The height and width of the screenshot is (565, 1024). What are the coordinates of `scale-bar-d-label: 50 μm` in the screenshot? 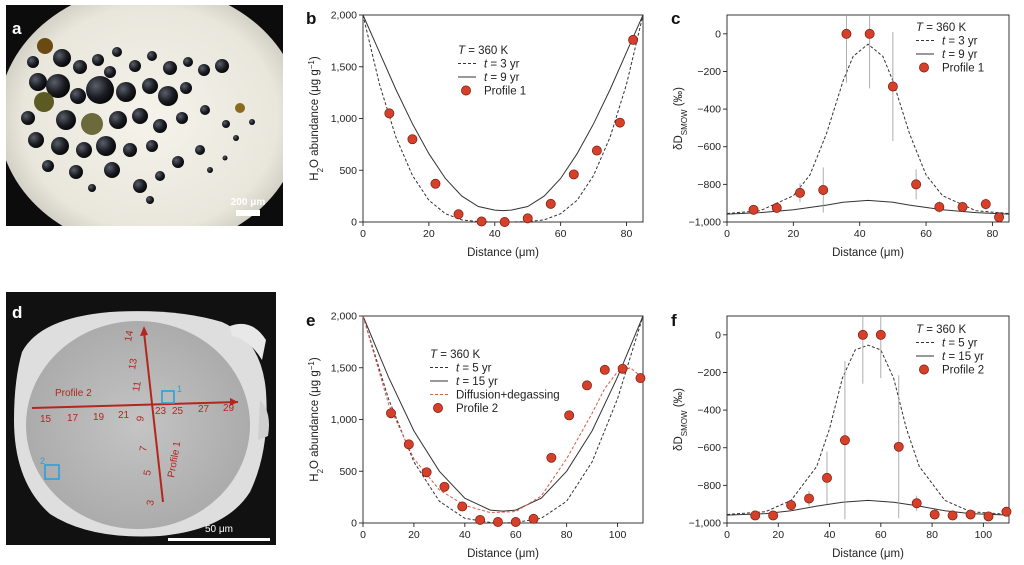 It's located at (219, 529).